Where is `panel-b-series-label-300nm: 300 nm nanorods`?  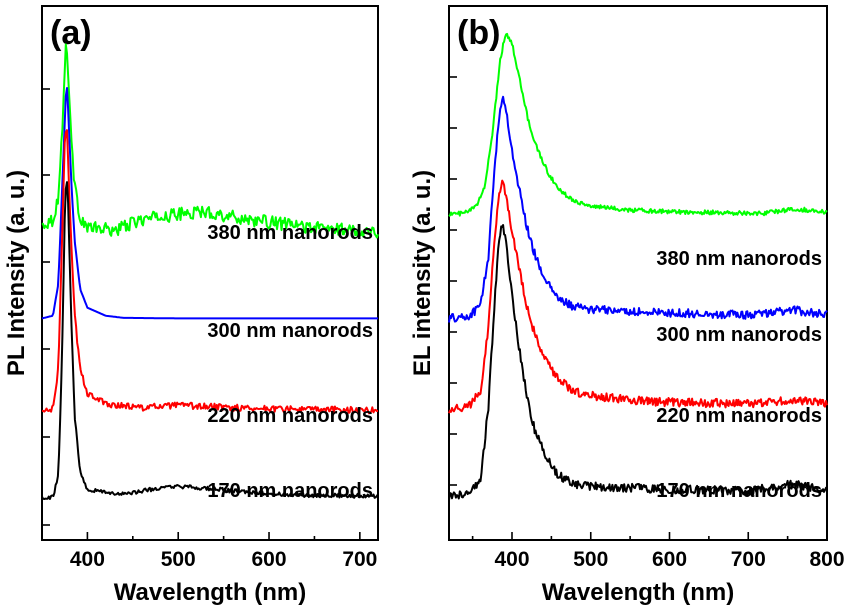
panel-b-series-label-300nm: 300 nm nanorods is located at coordinates (739, 335).